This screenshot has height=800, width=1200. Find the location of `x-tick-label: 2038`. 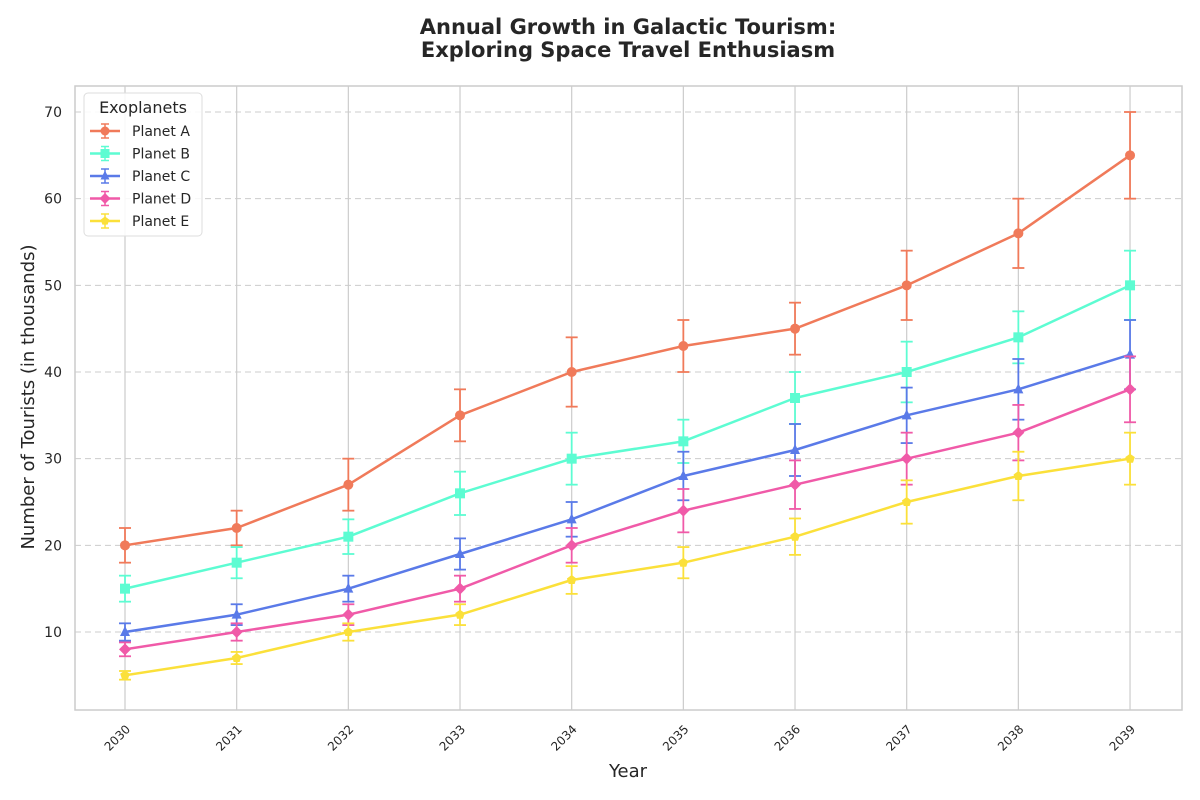

x-tick-label: 2038 is located at coordinates (1010, 737).